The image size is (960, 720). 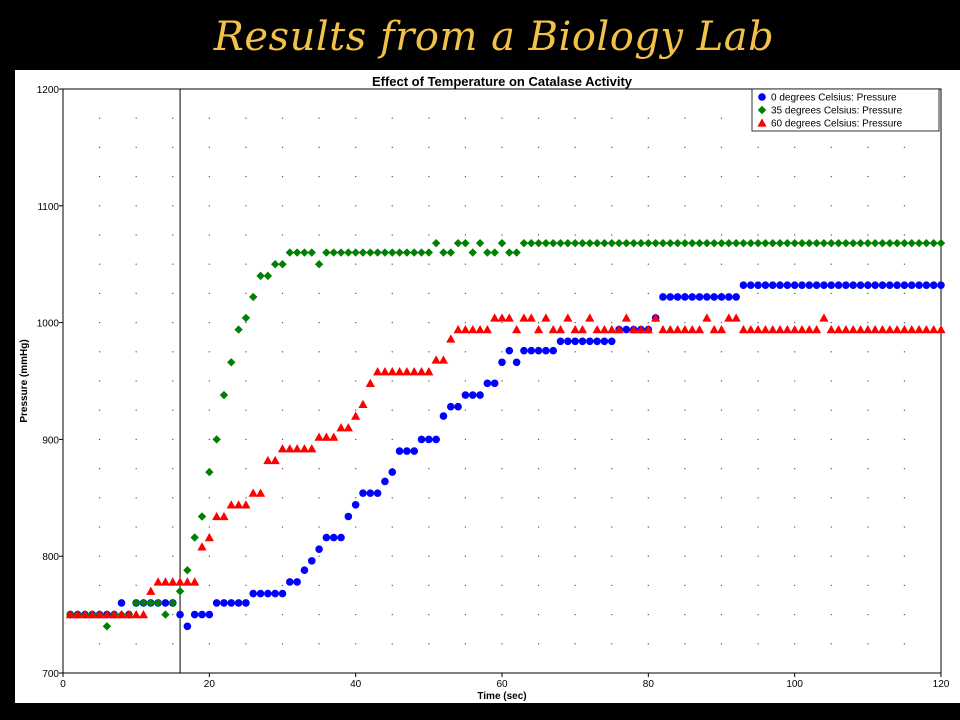 What do you see at coordinates (48, 90) in the screenshot?
I see `y-tick-label: 1200` at bounding box center [48, 90].